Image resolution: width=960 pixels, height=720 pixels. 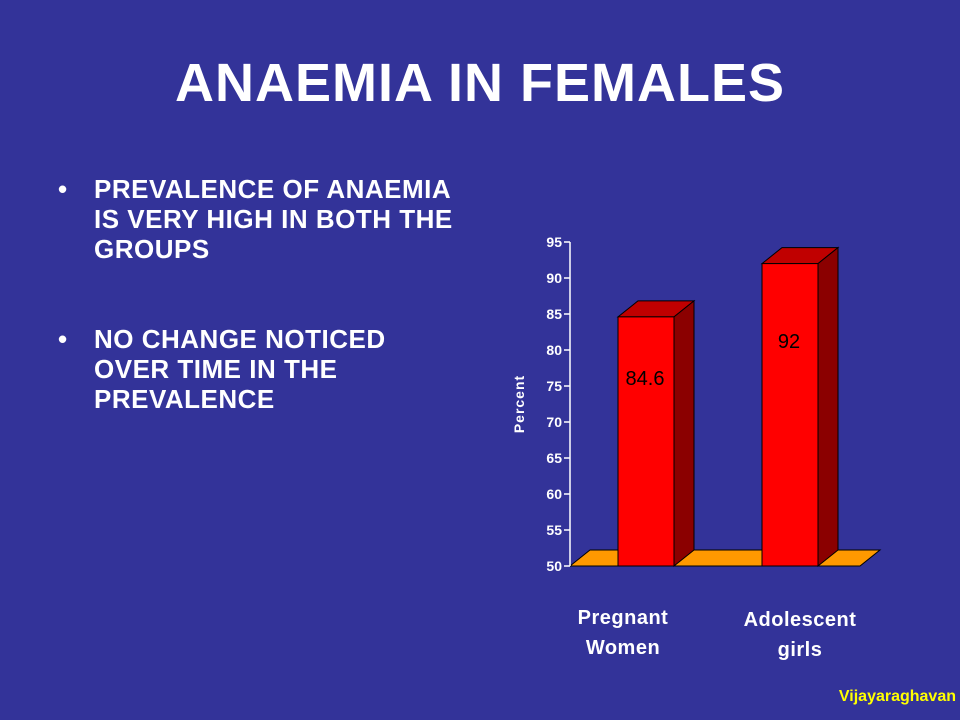 What do you see at coordinates (554, 458) in the screenshot?
I see `y-tick-label: 65` at bounding box center [554, 458].